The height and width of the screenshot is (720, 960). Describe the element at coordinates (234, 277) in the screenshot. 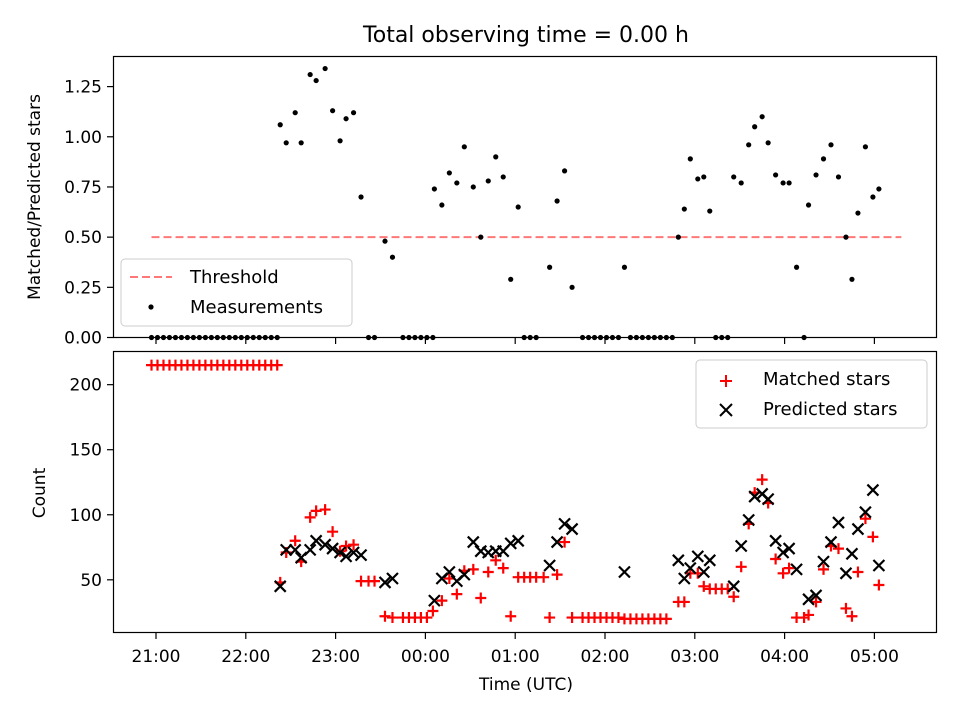

I see `legend-threshold-label: Threshold` at that location.